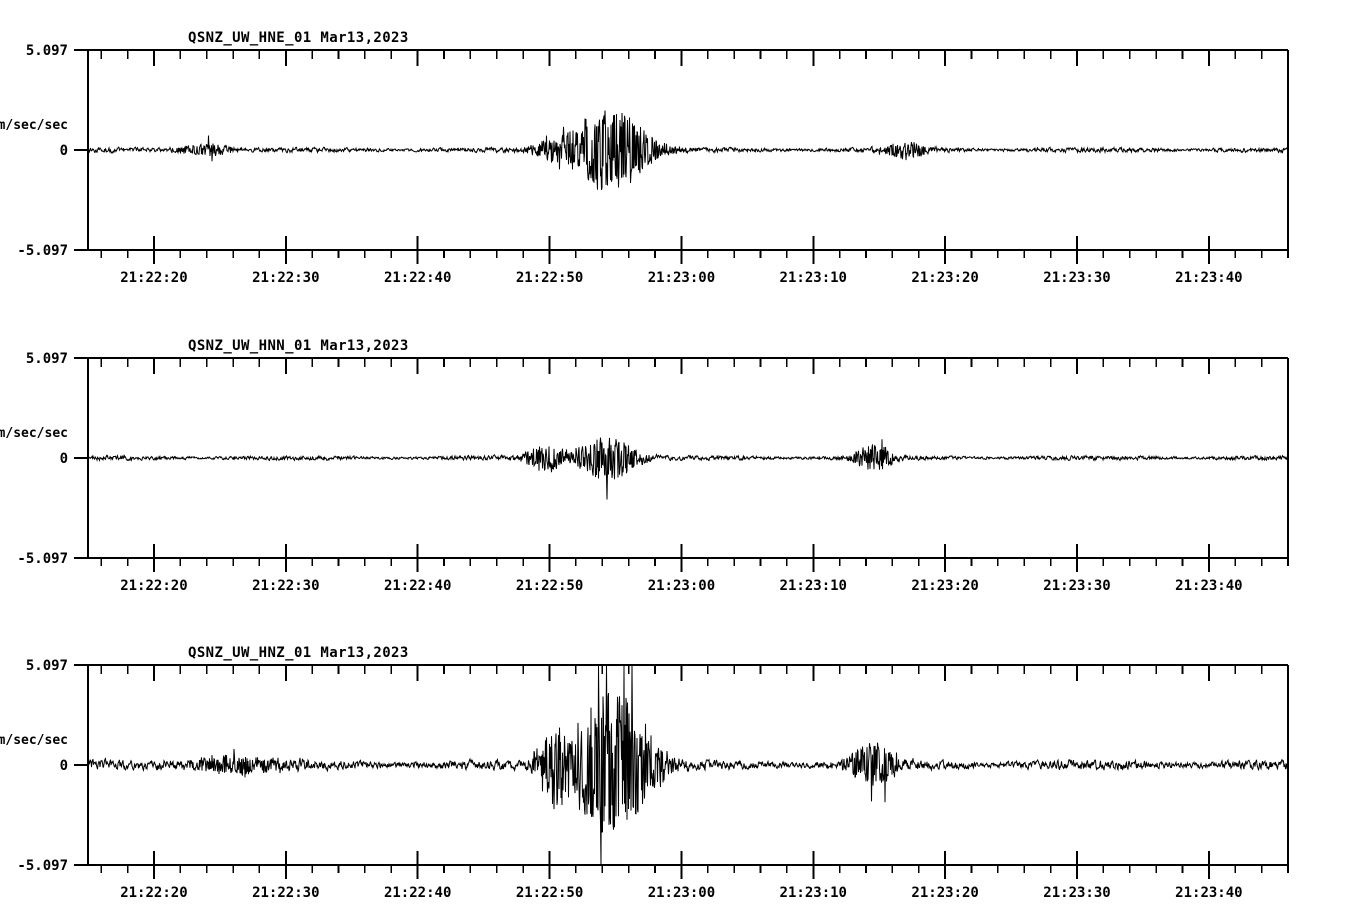 The image size is (1358, 924). What do you see at coordinates (42, 251) in the screenshot?
I see `y-axis-min-label-hne: -5.097` at bounding box center [42, 251].